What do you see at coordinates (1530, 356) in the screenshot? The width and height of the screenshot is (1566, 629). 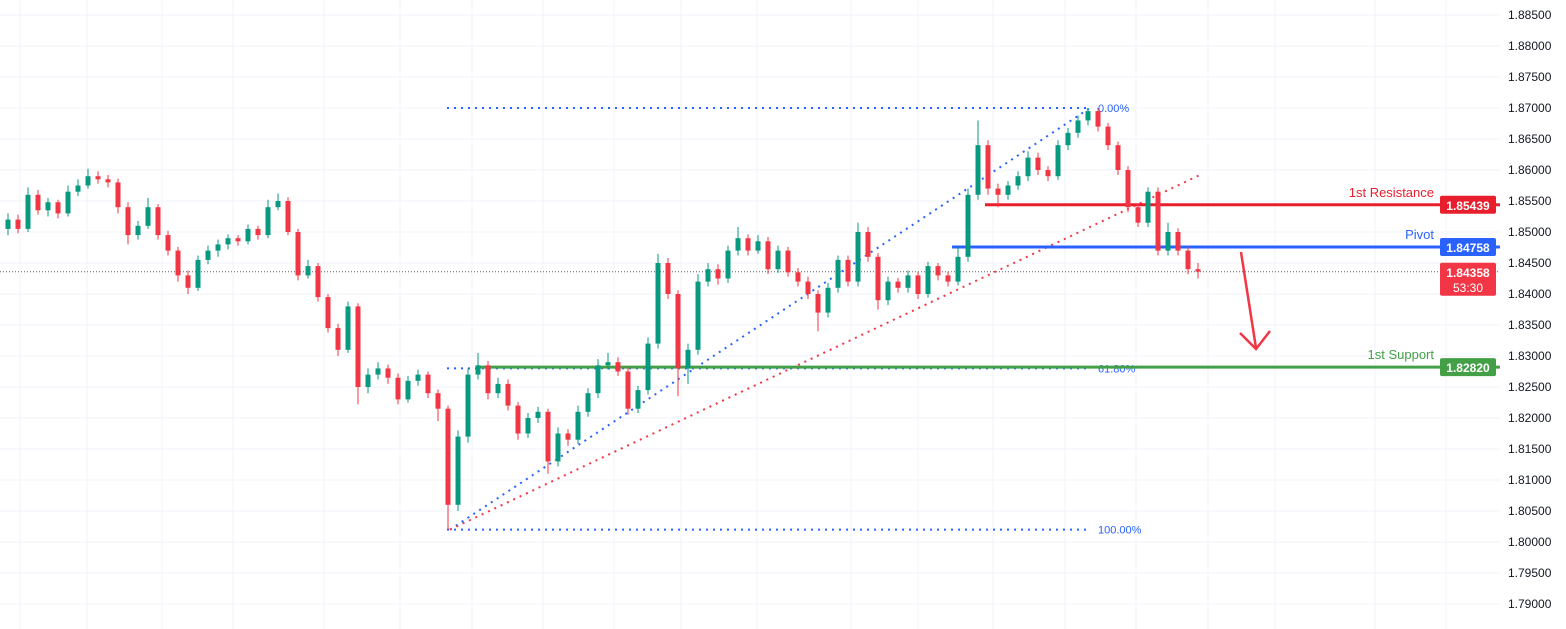 I see `y-tick-label: 1.83000` at bounding box center [1530, 356].